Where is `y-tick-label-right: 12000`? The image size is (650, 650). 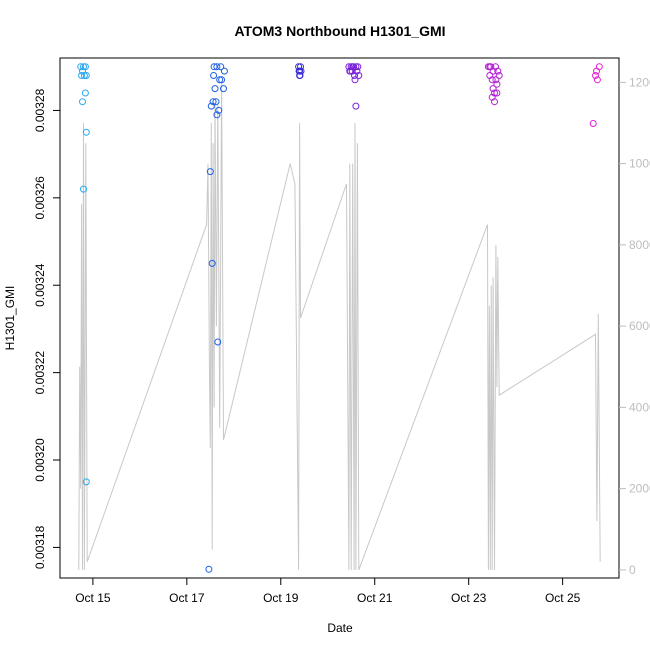 y-tick-label-right: 12000 is located at coordinates (639, 82).